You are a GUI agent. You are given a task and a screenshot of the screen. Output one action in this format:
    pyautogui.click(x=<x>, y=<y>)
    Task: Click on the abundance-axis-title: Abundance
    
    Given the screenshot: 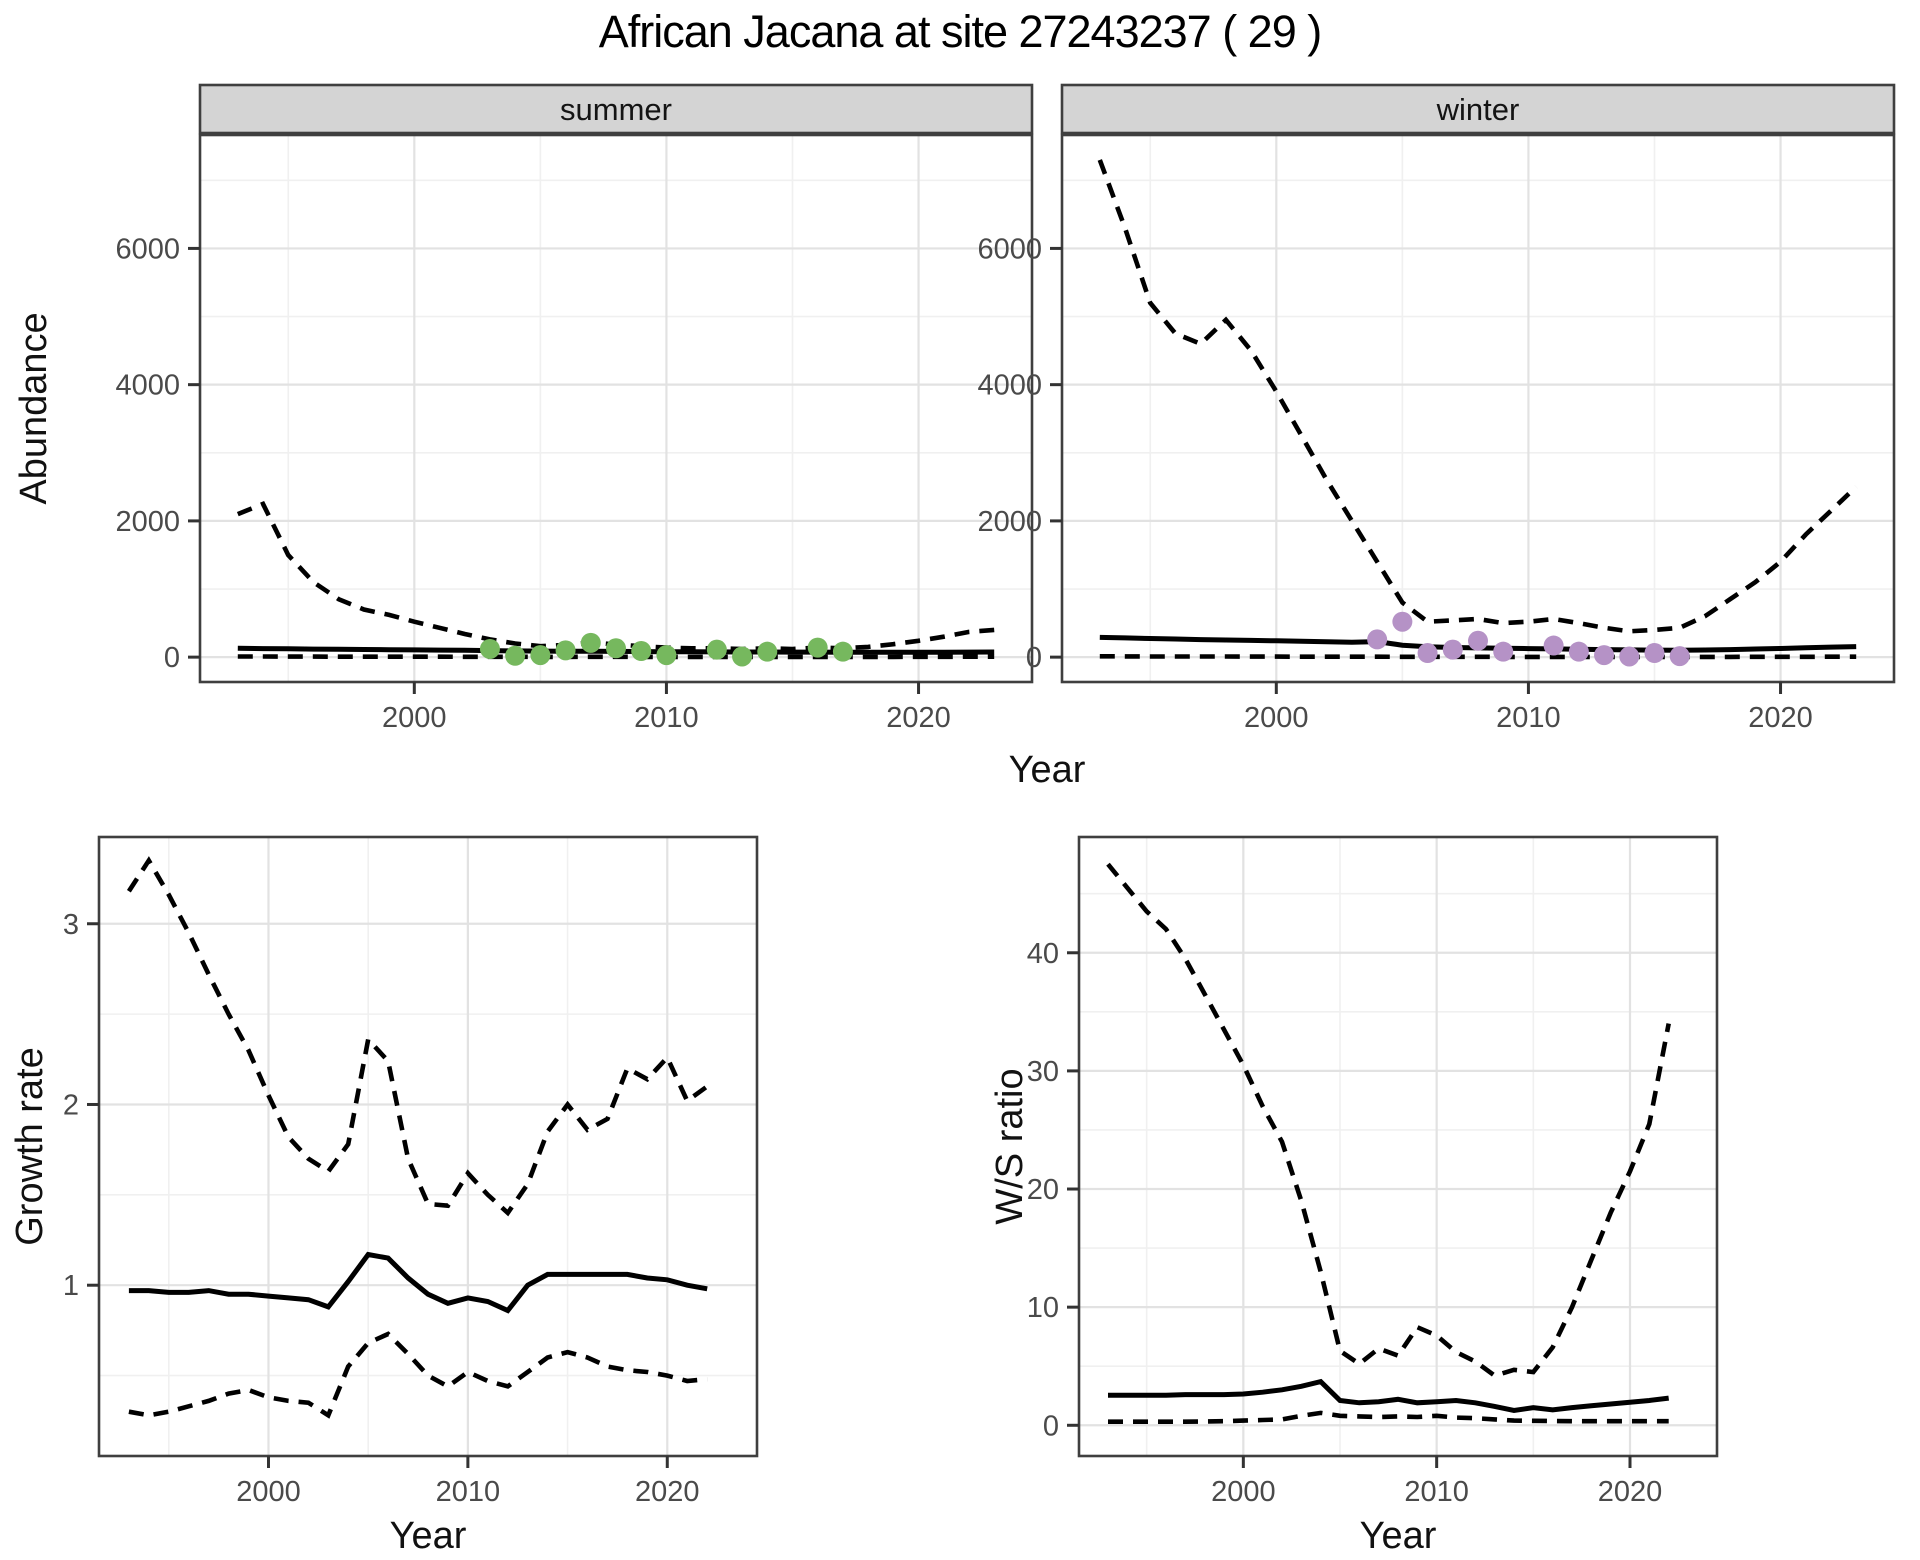 What is the action you would take?
    pyautogui.click(x=34, y=408)
    